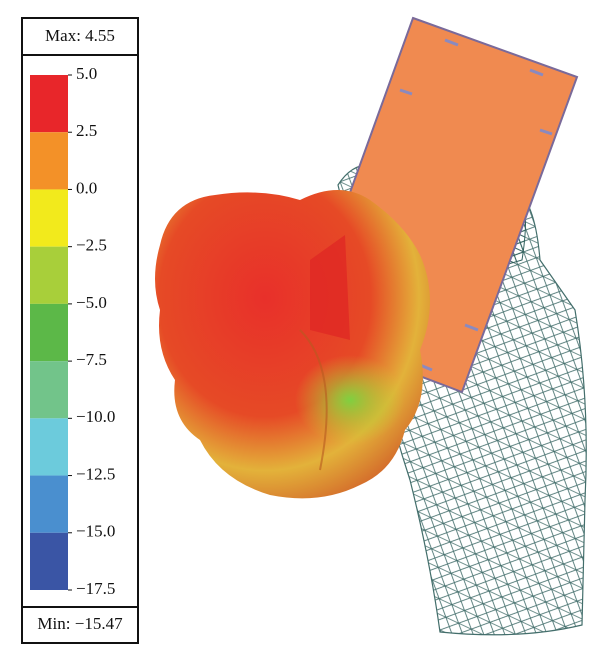  Describe the element at coordinates (80, 35) in the screenshot. I see `max-label: Max: 4.55` at that location.